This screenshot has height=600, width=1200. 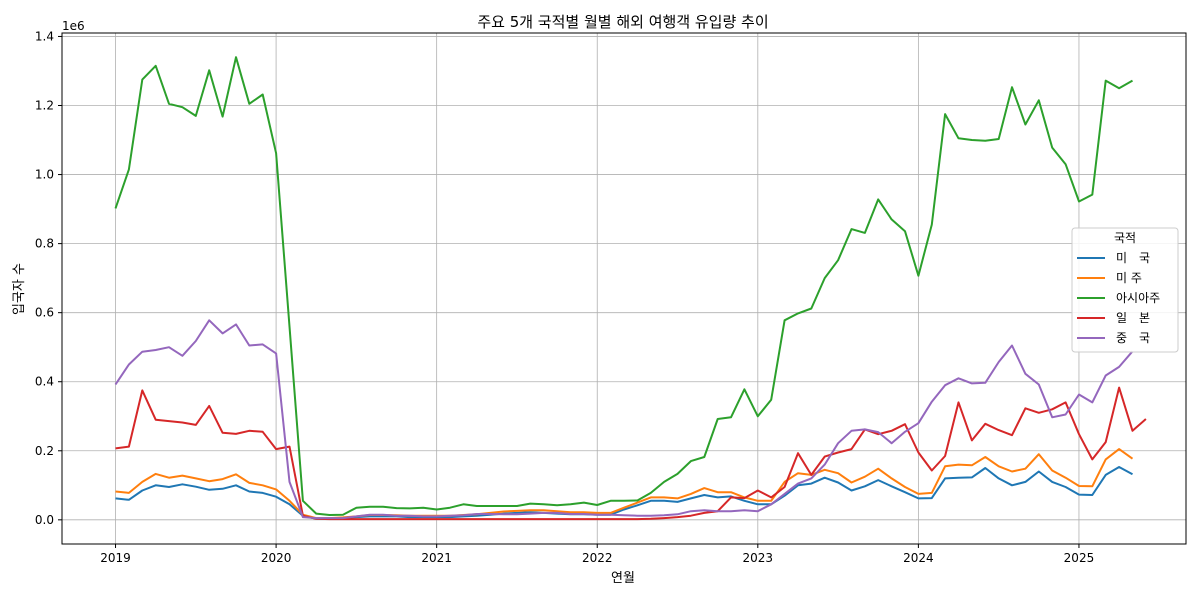 What do you see at coordinates (44, 382) in the screenshot?
I see `y-tick-label: 0.4` at bounding box center [44, 382].